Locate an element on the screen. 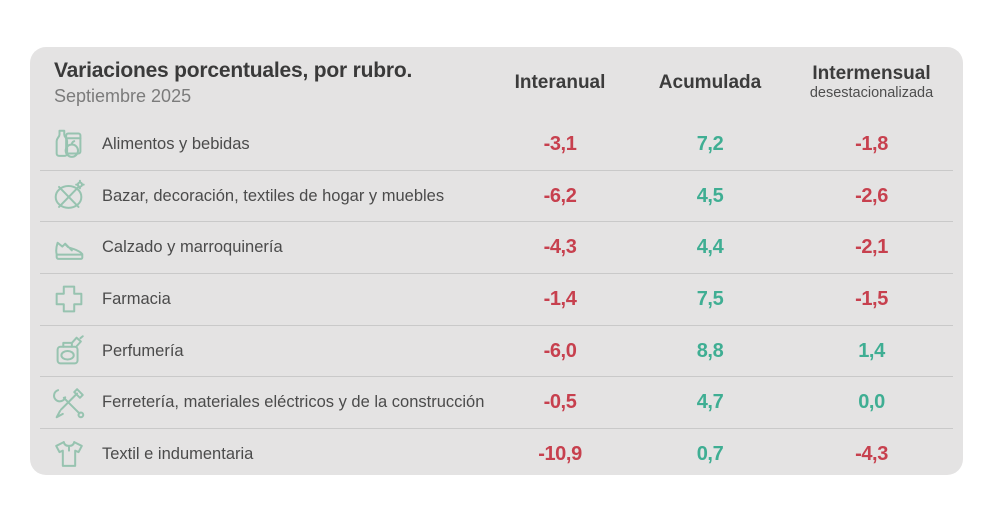  value-interanual: -0,5 is located at coordinates (560, 402).